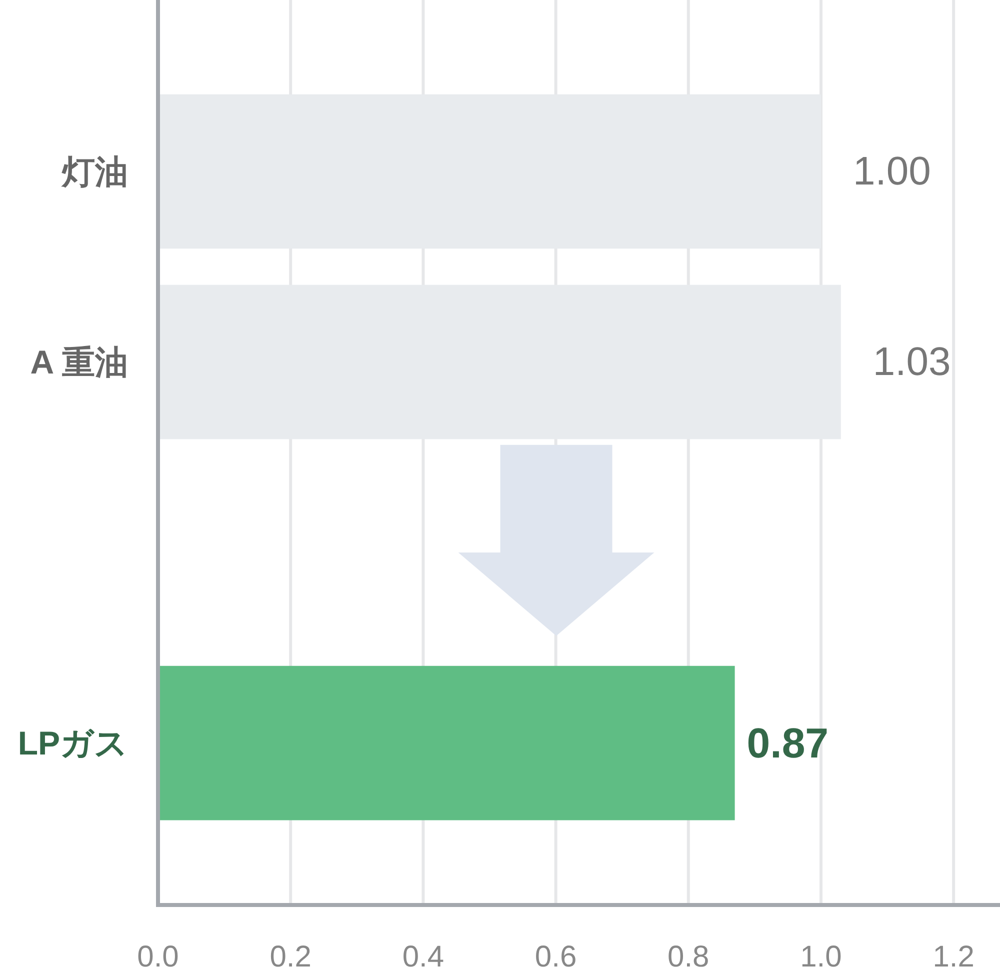  Describe the element at coordinates (787, 743) in the screenshot. I see `data-label: 0.87` at that location.